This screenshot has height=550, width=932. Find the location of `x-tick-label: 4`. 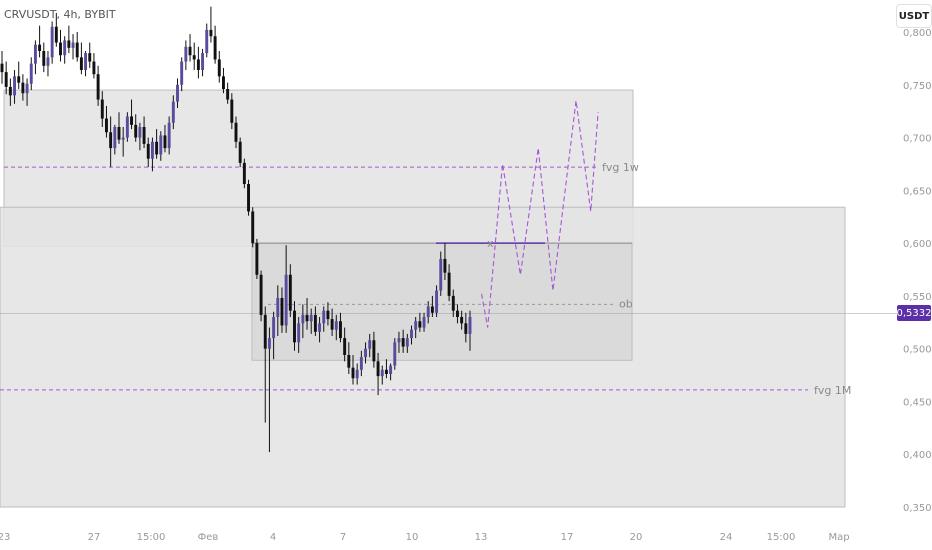

x-tick-label: 4 is located at coordinates (273, 537).